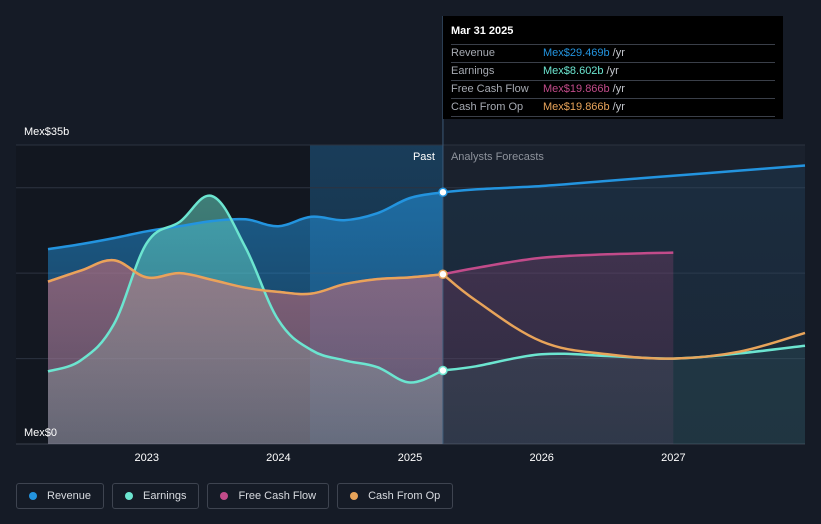 This screenshot has height=524, width=821. What do you see at coordinates (424, 157) in the screenshot?
I see `past-label: Past` at bounding box center [424, 157].